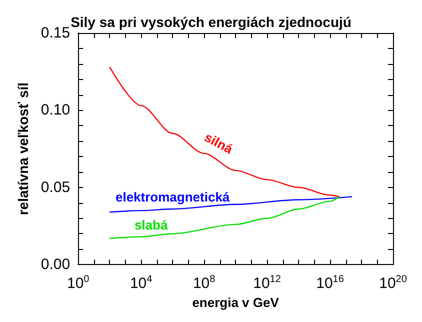 This screenshot has width=422, height=322. Describe the element at coordinates (151, 224) in the screenshot. I see `series-label: slabá` at that location.